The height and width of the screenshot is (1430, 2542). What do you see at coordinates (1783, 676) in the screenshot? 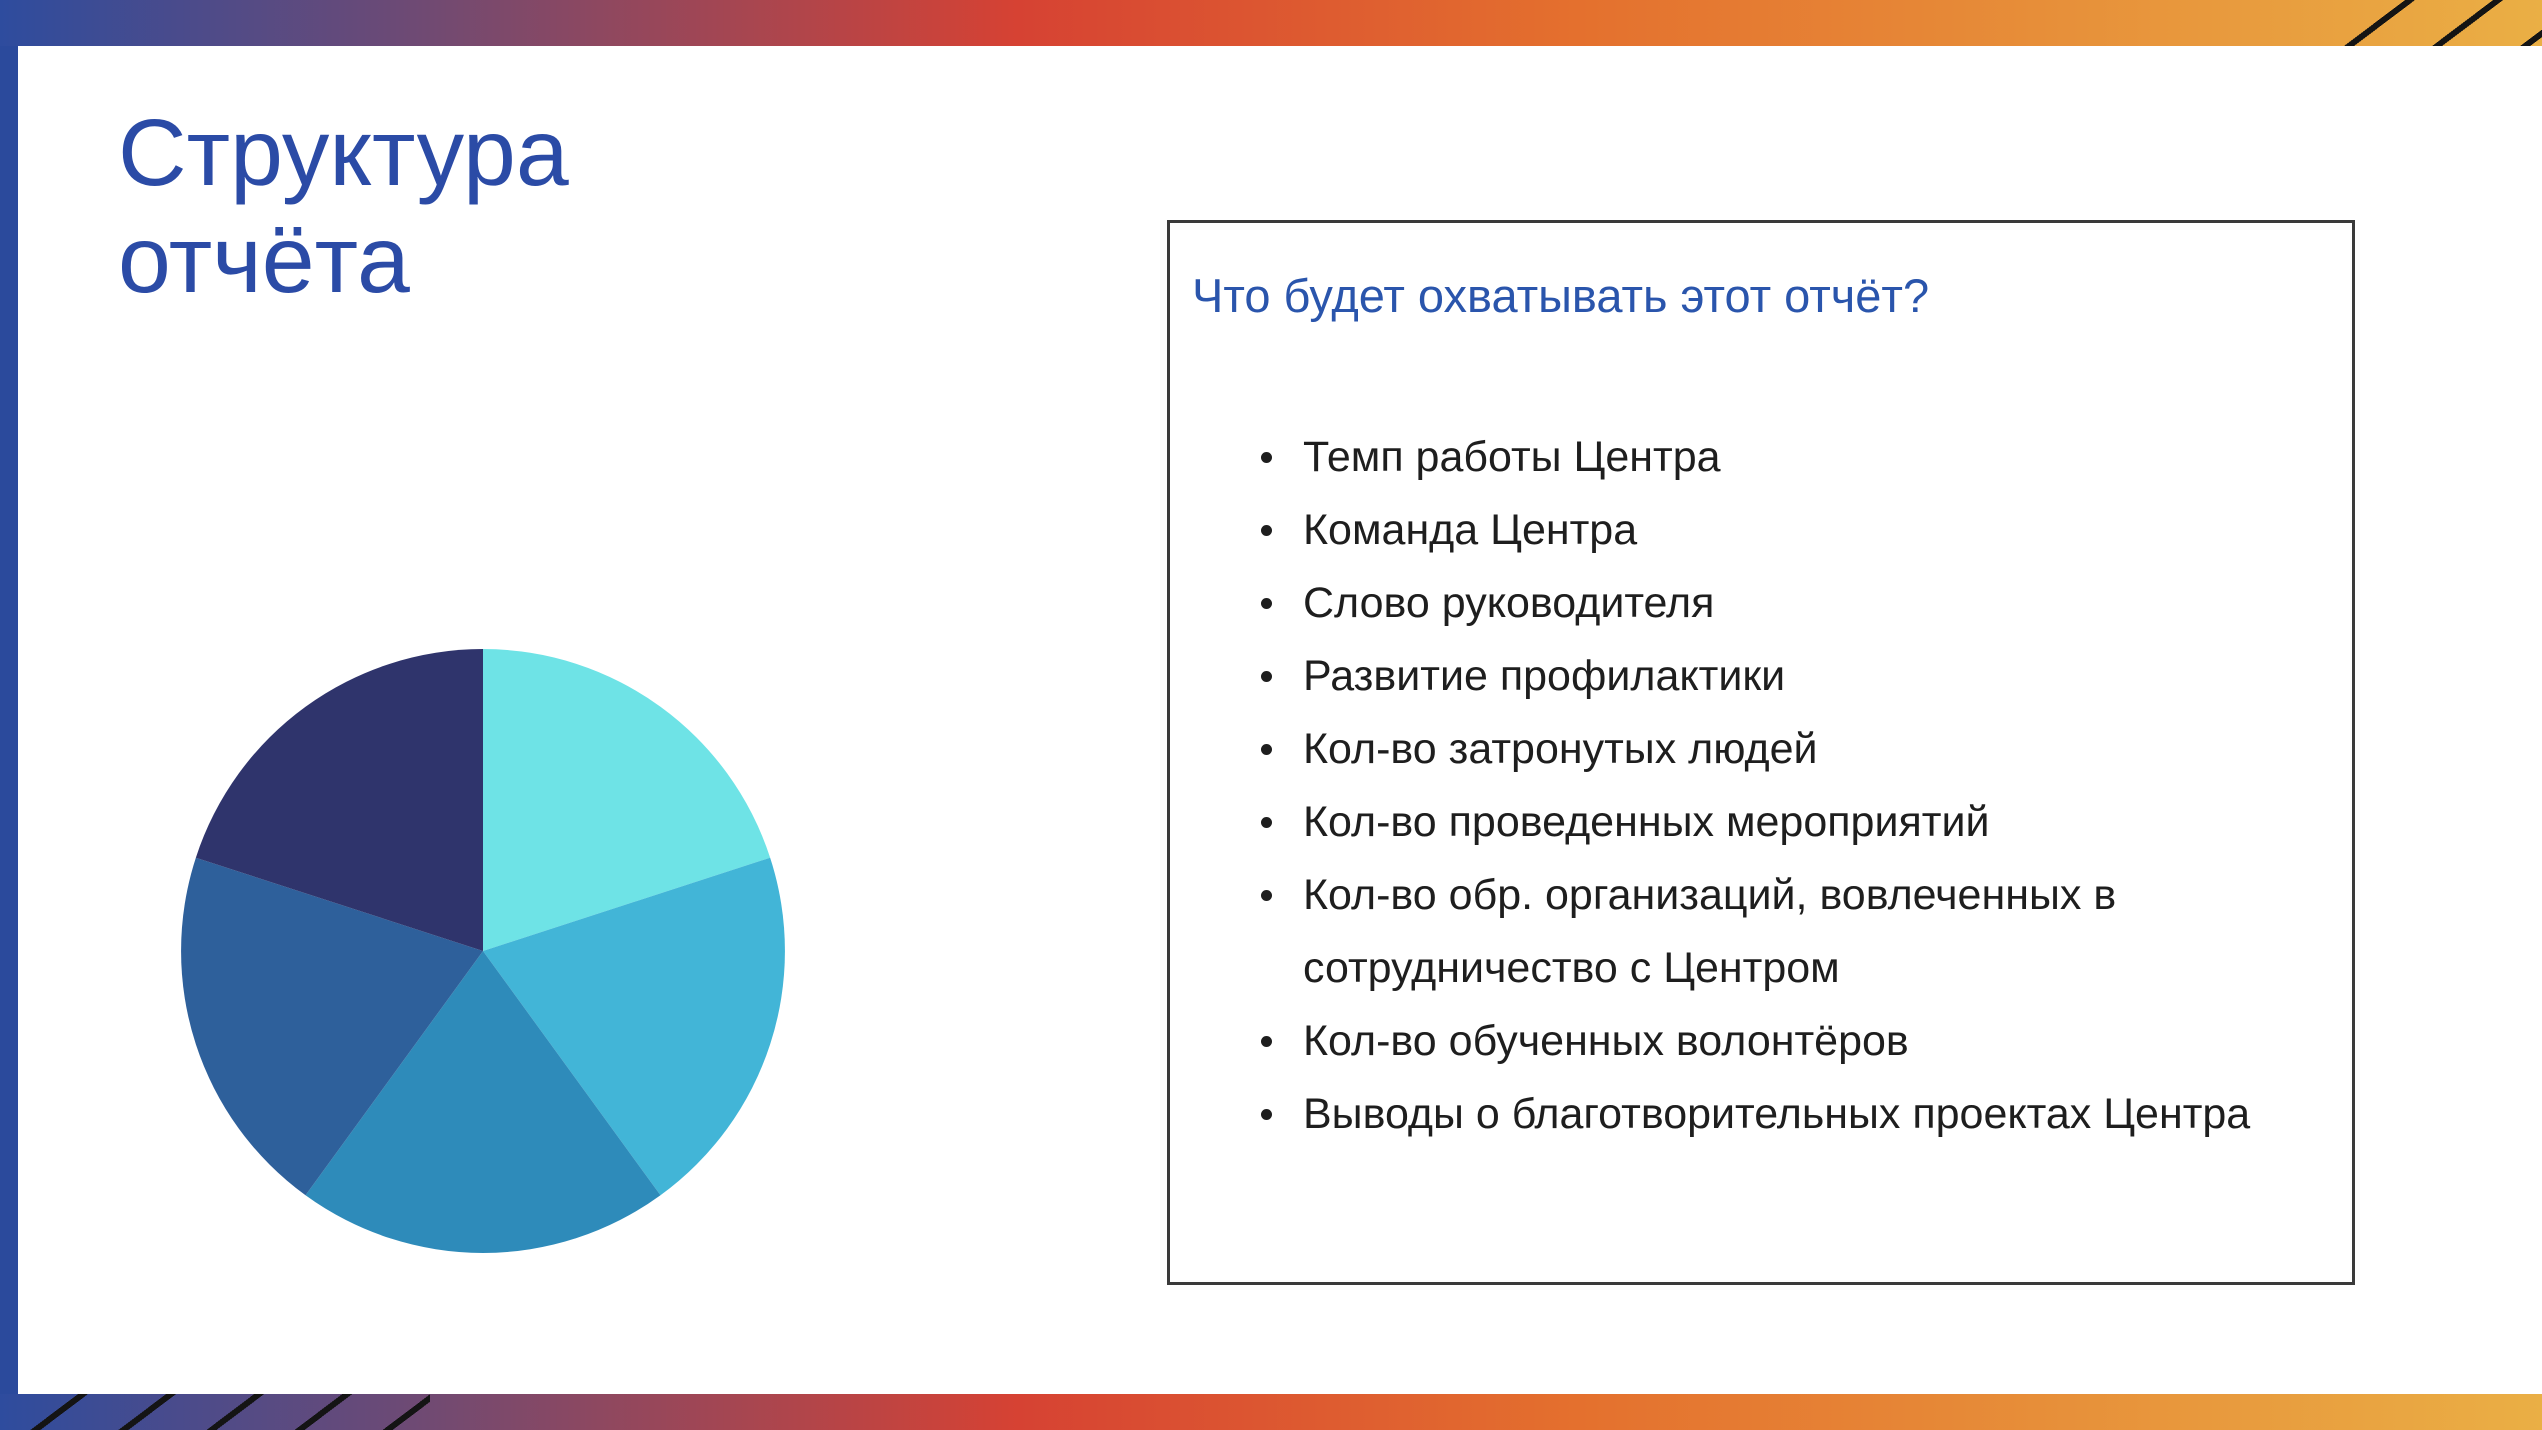
I see `list-item: Развитие профилактики` at bounding box center [1783, 676].